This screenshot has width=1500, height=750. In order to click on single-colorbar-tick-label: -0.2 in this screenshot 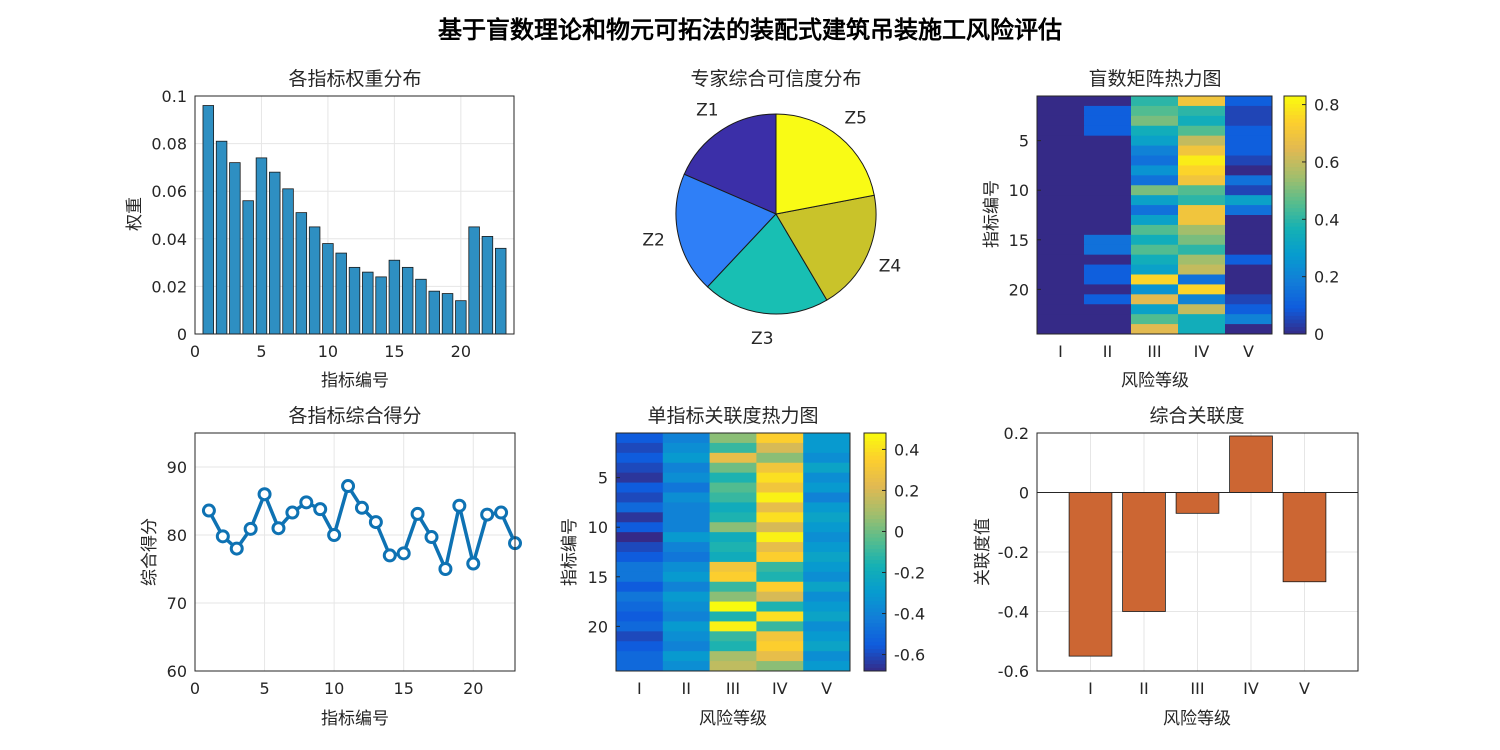, I will do `click(909, 573)`.